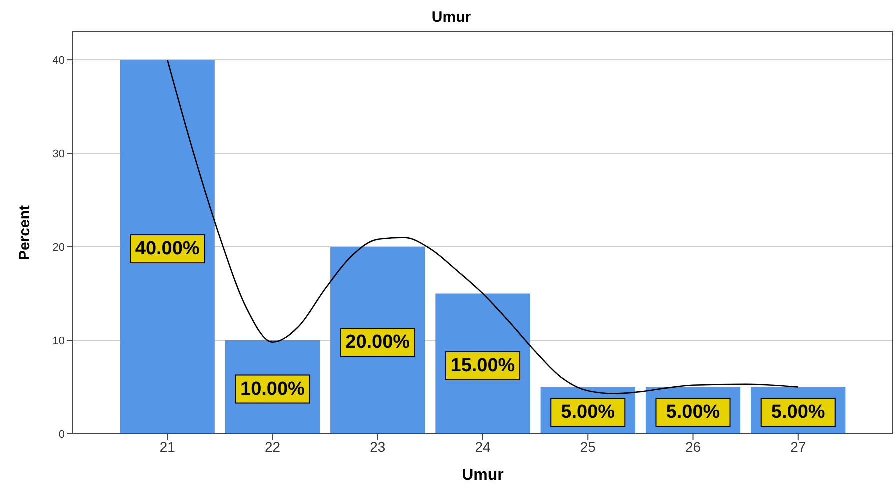 The width and height of the screenshot is (895, 490). I want to click on bar, so click(167, 247).